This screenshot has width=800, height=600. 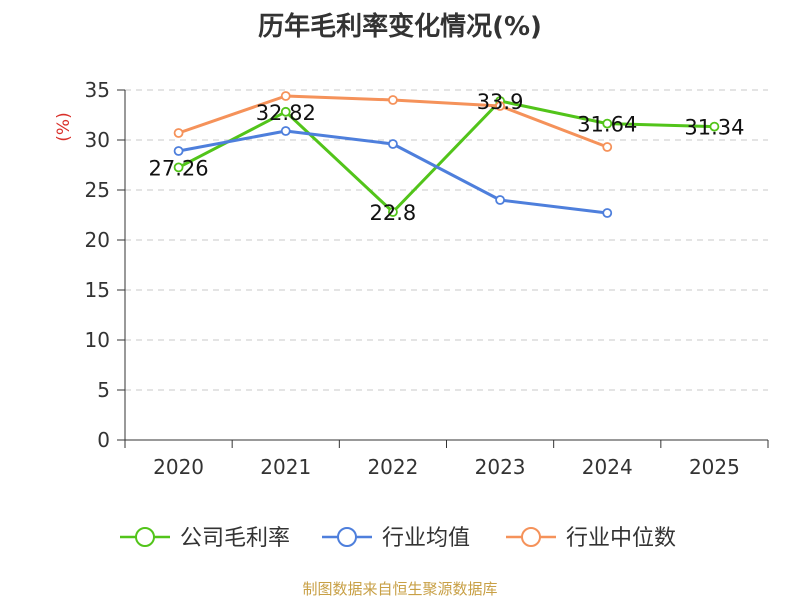 I want to click on y-tick-label: 20, so click(x=97, y=240).